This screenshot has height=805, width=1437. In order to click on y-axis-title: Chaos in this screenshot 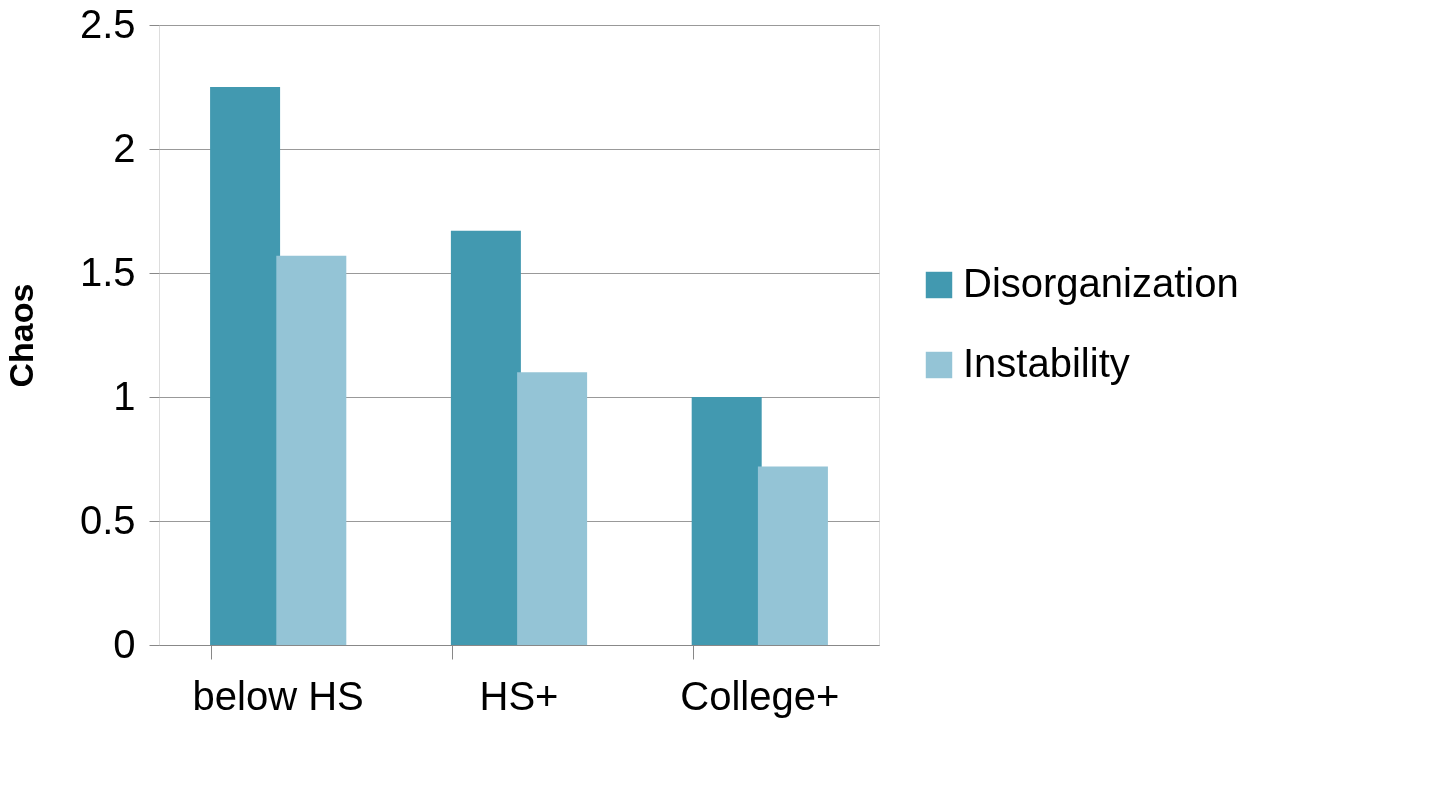, I will do `click(20, 335)`.